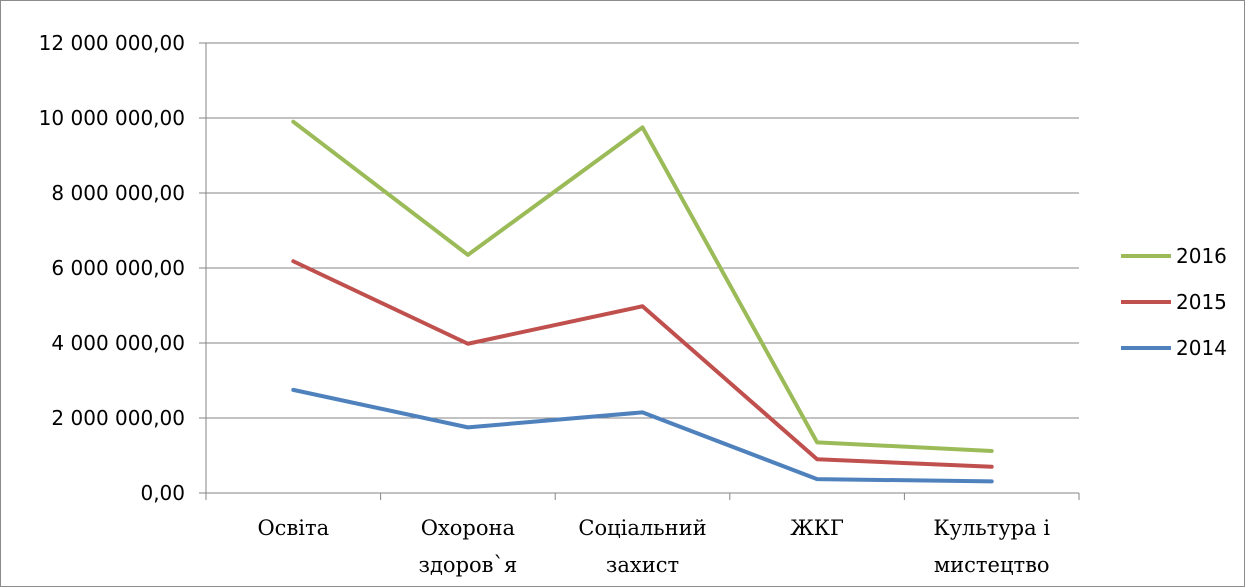 The width and height of the screenshot is (1245, 587). I want to click on x-tick-label: Освіта, so click(293, 528).